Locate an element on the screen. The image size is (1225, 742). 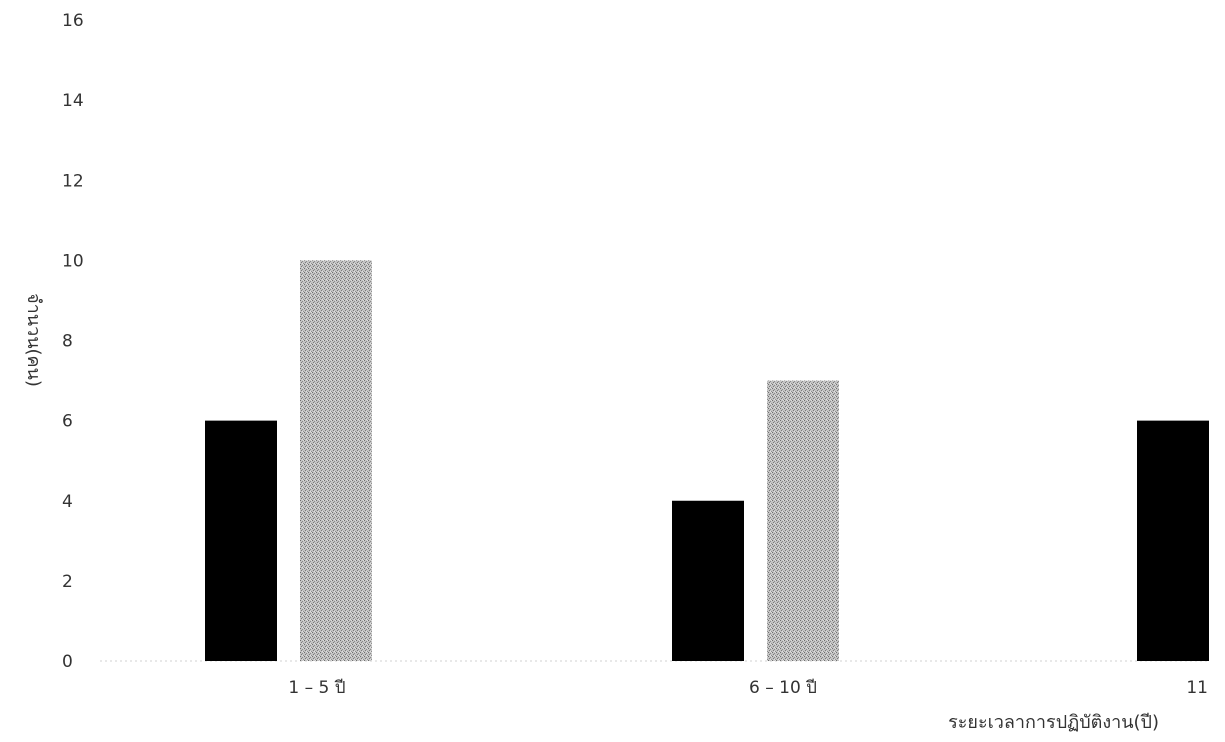
x-category-label: 11 is located at coordinates (1197, 688).